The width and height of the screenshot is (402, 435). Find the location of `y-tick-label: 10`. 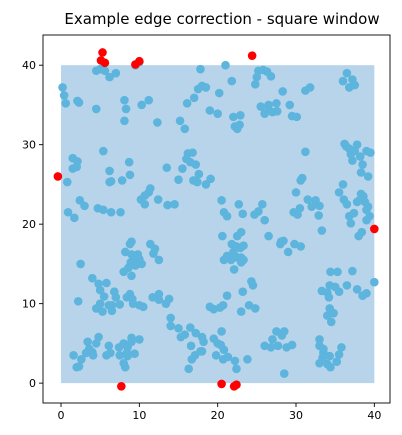

y-tick-label: 10 is located at coordinates (29, 304).